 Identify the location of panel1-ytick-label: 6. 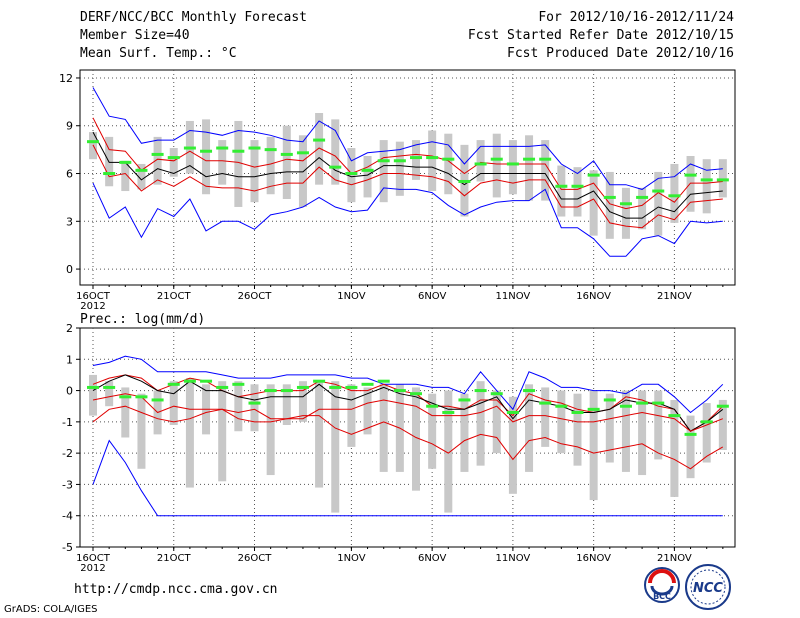
(69, 174).